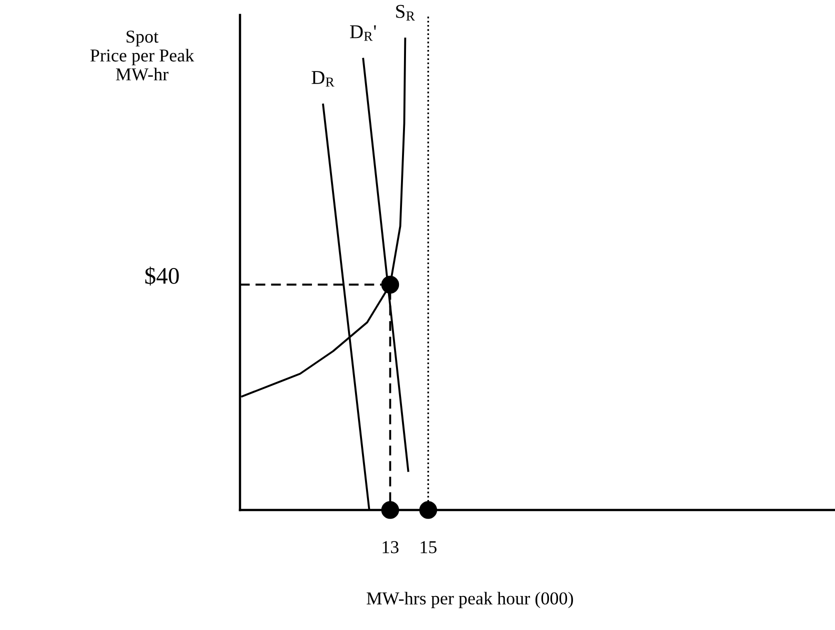 This screenshot has width=835, height=630. I want to click on text: $40, so click(162, 276).